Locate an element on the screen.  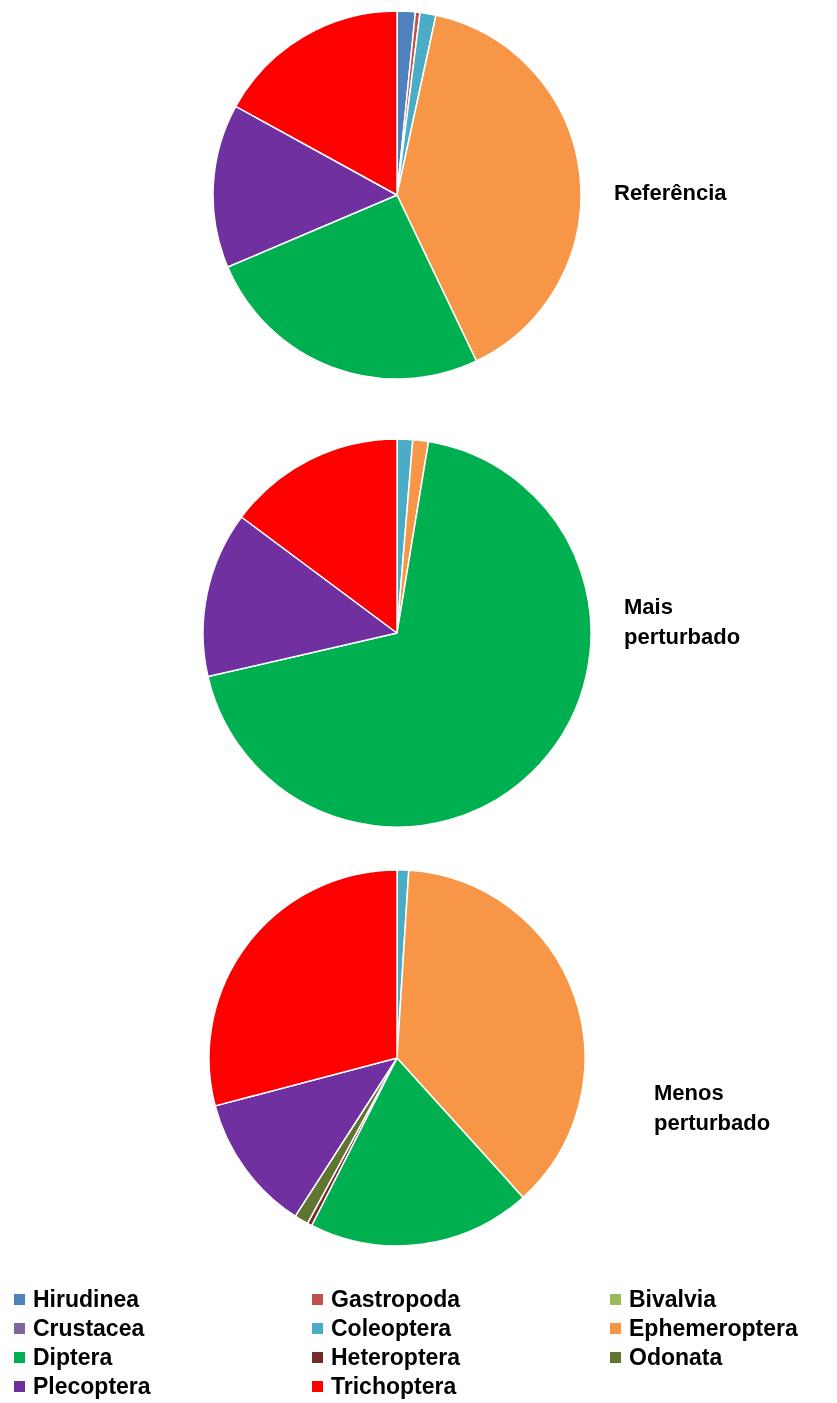
legend-label: Coleoptera is located at coordinates (391, 1328).